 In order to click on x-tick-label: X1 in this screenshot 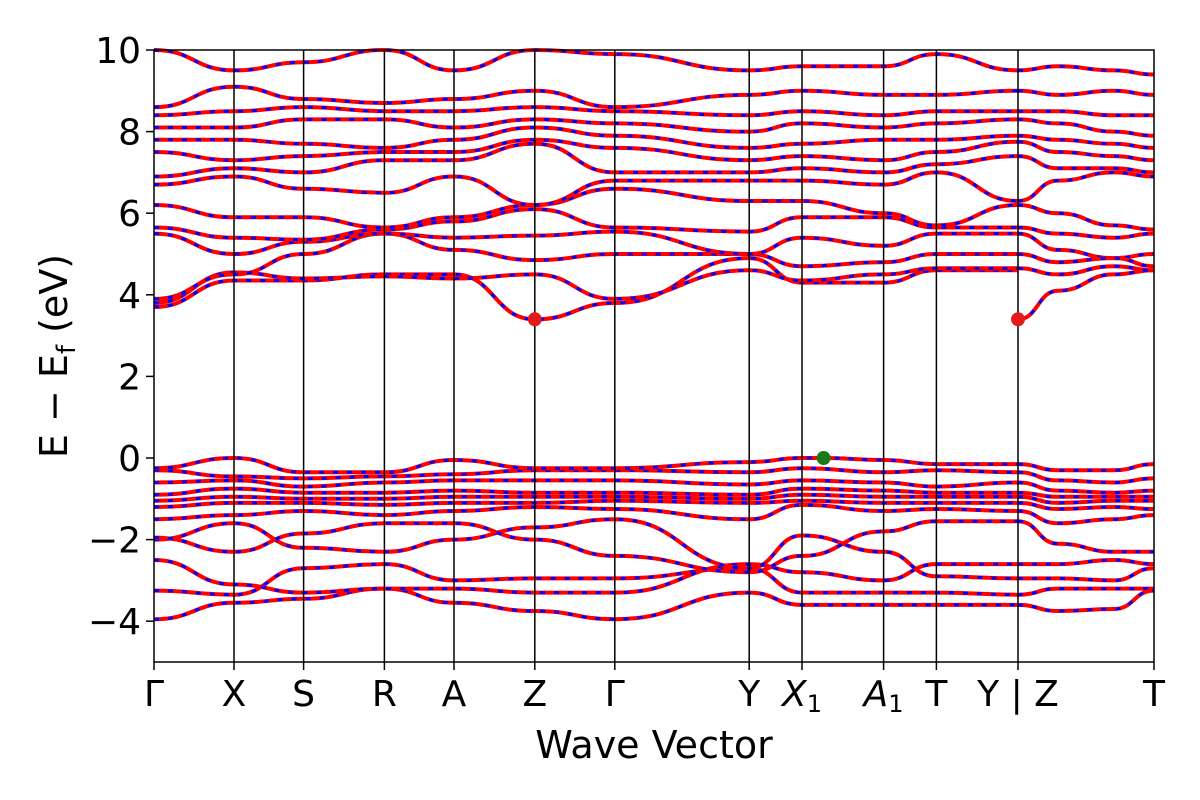, I will do `click(801, 696)`.